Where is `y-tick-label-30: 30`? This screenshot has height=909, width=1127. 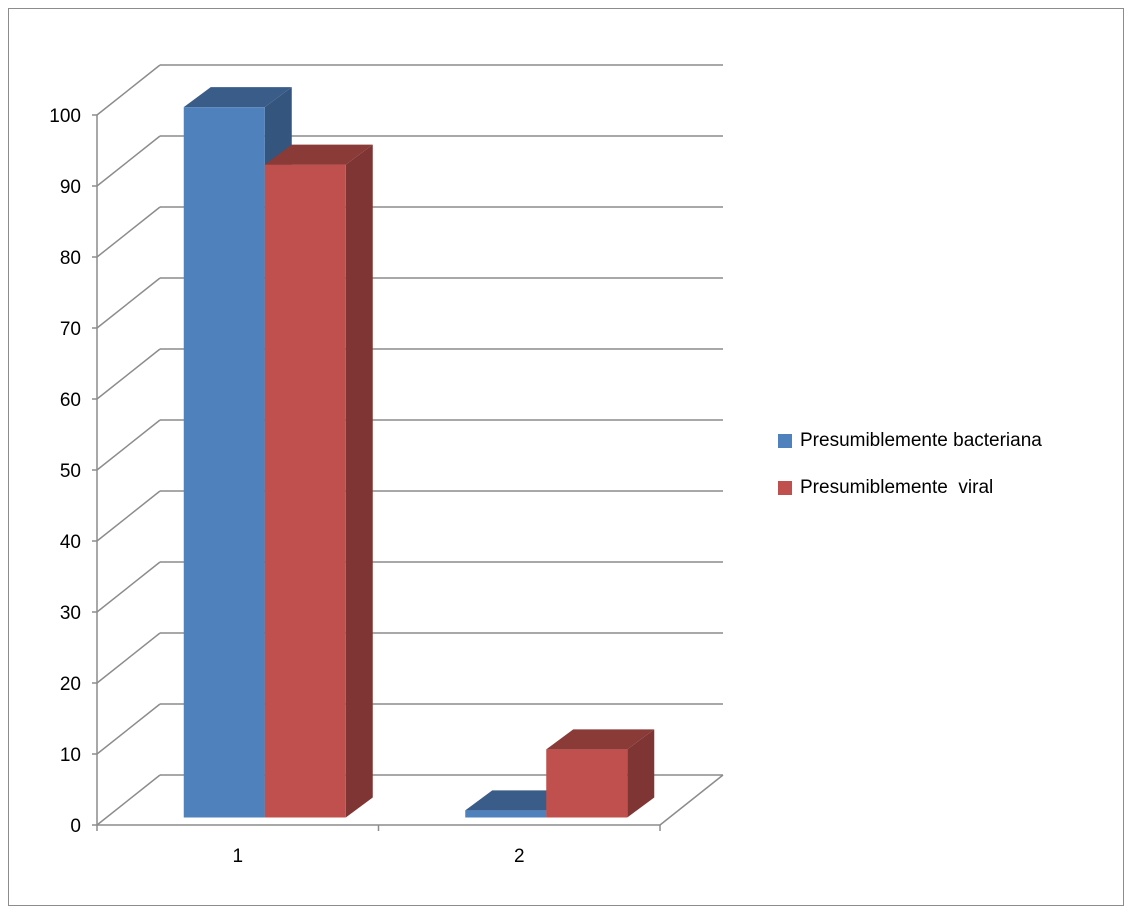
y-tick-label-30: 30 is located at coordinates (70, 613).